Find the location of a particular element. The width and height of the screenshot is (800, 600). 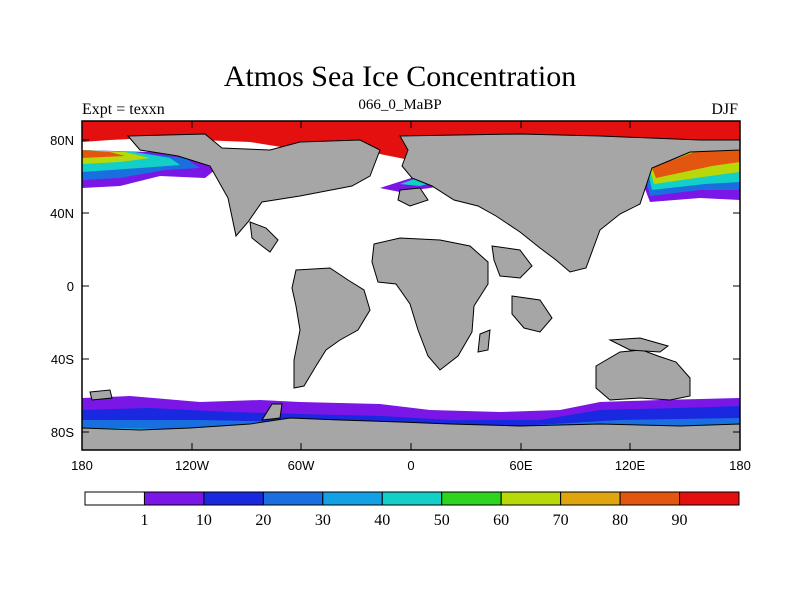

colorbar-label: 40 is located at coordinates (382, 520).